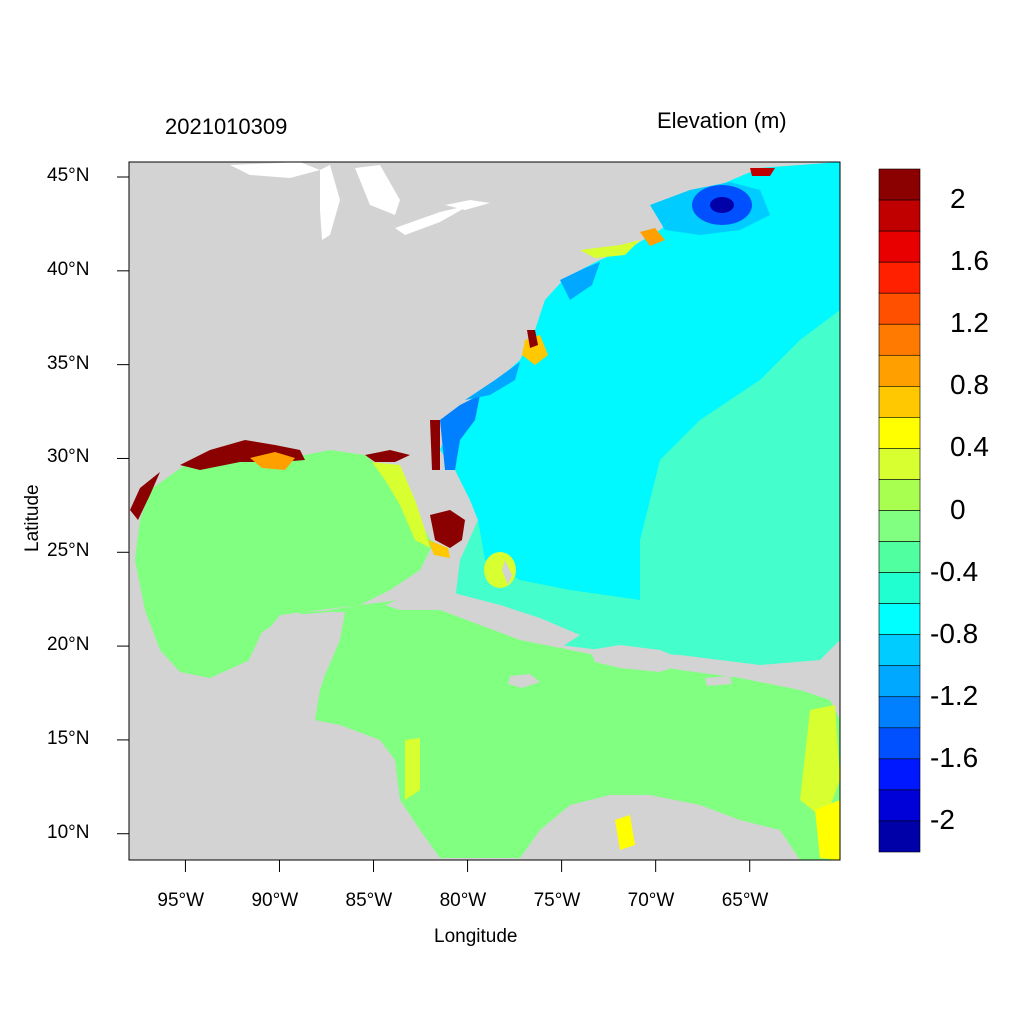 The width and height of the screenshot is (1024, 1024). I want to click on florida-west-shelf, so click(401, 505).